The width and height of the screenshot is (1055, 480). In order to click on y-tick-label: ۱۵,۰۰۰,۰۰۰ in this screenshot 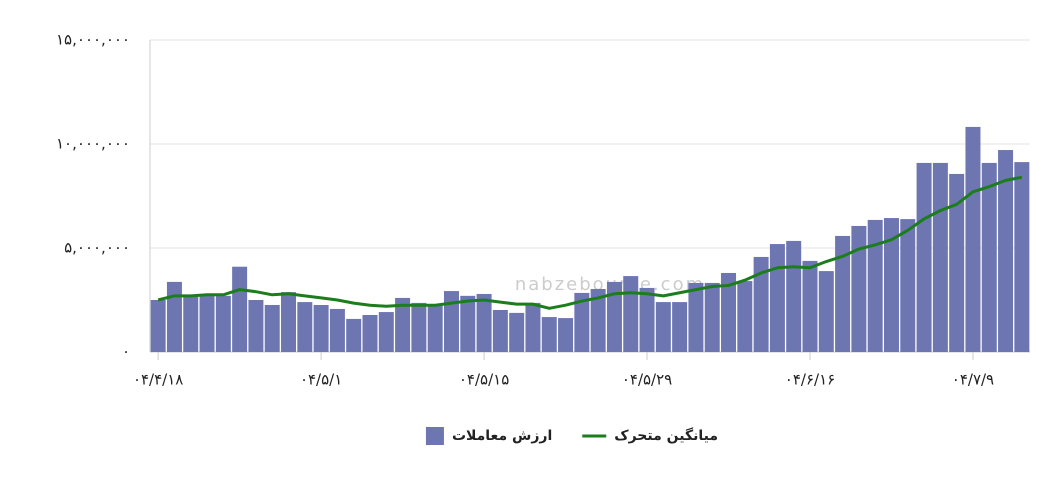, I will do `click(93, 40)`.